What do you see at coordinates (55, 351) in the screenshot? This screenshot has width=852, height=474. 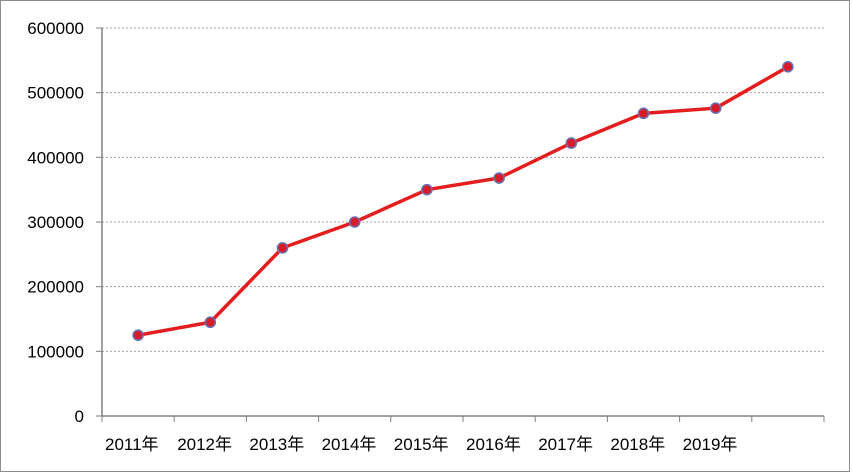 I see `y-tick-label: 100000` at bounding box center [55, 351].